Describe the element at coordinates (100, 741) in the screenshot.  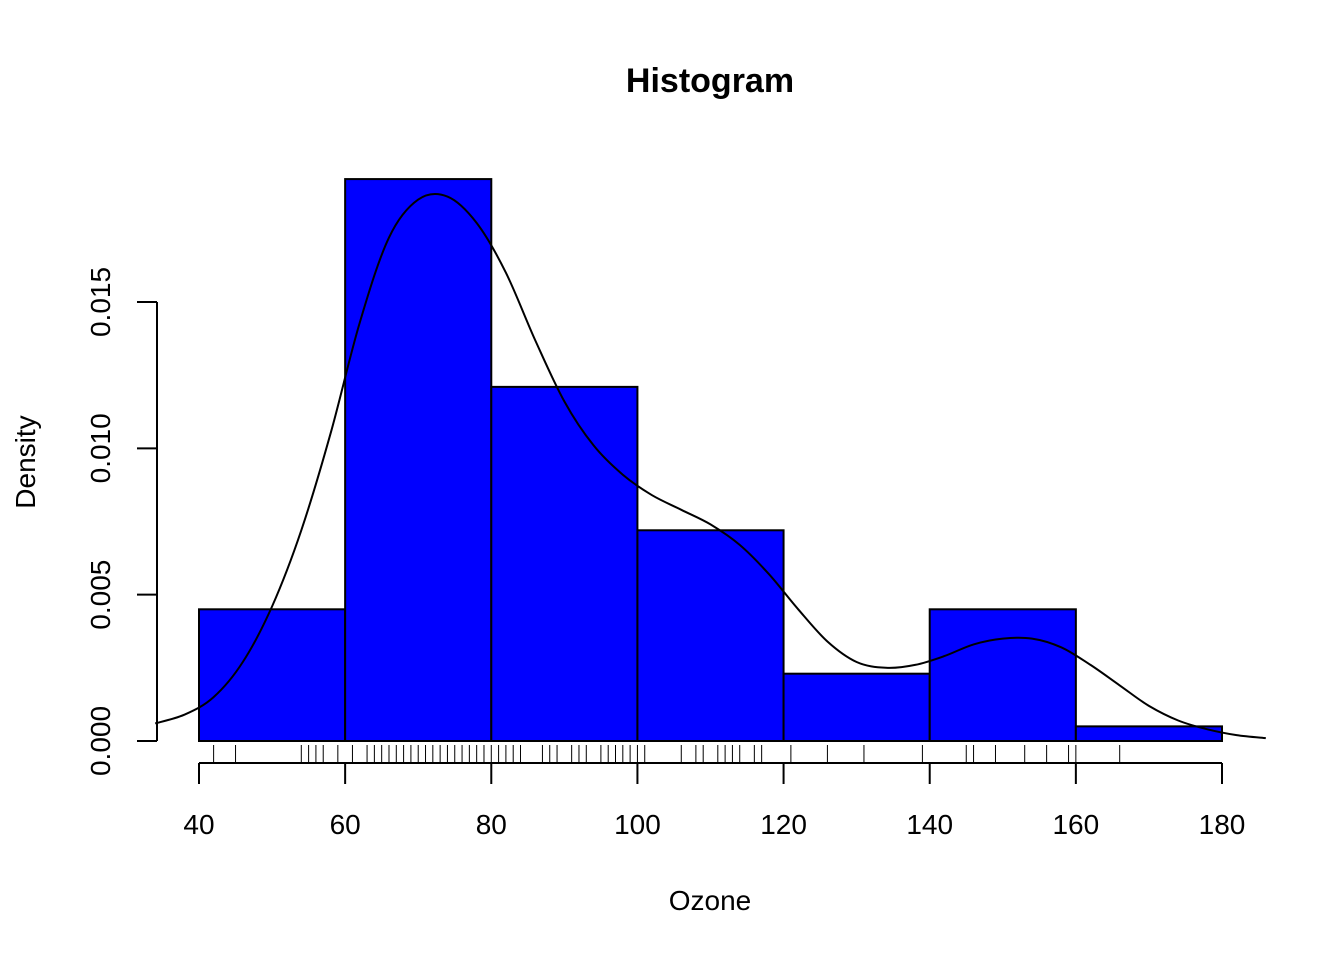
I see `y-tick-label-0.000: 0.000` at that location.